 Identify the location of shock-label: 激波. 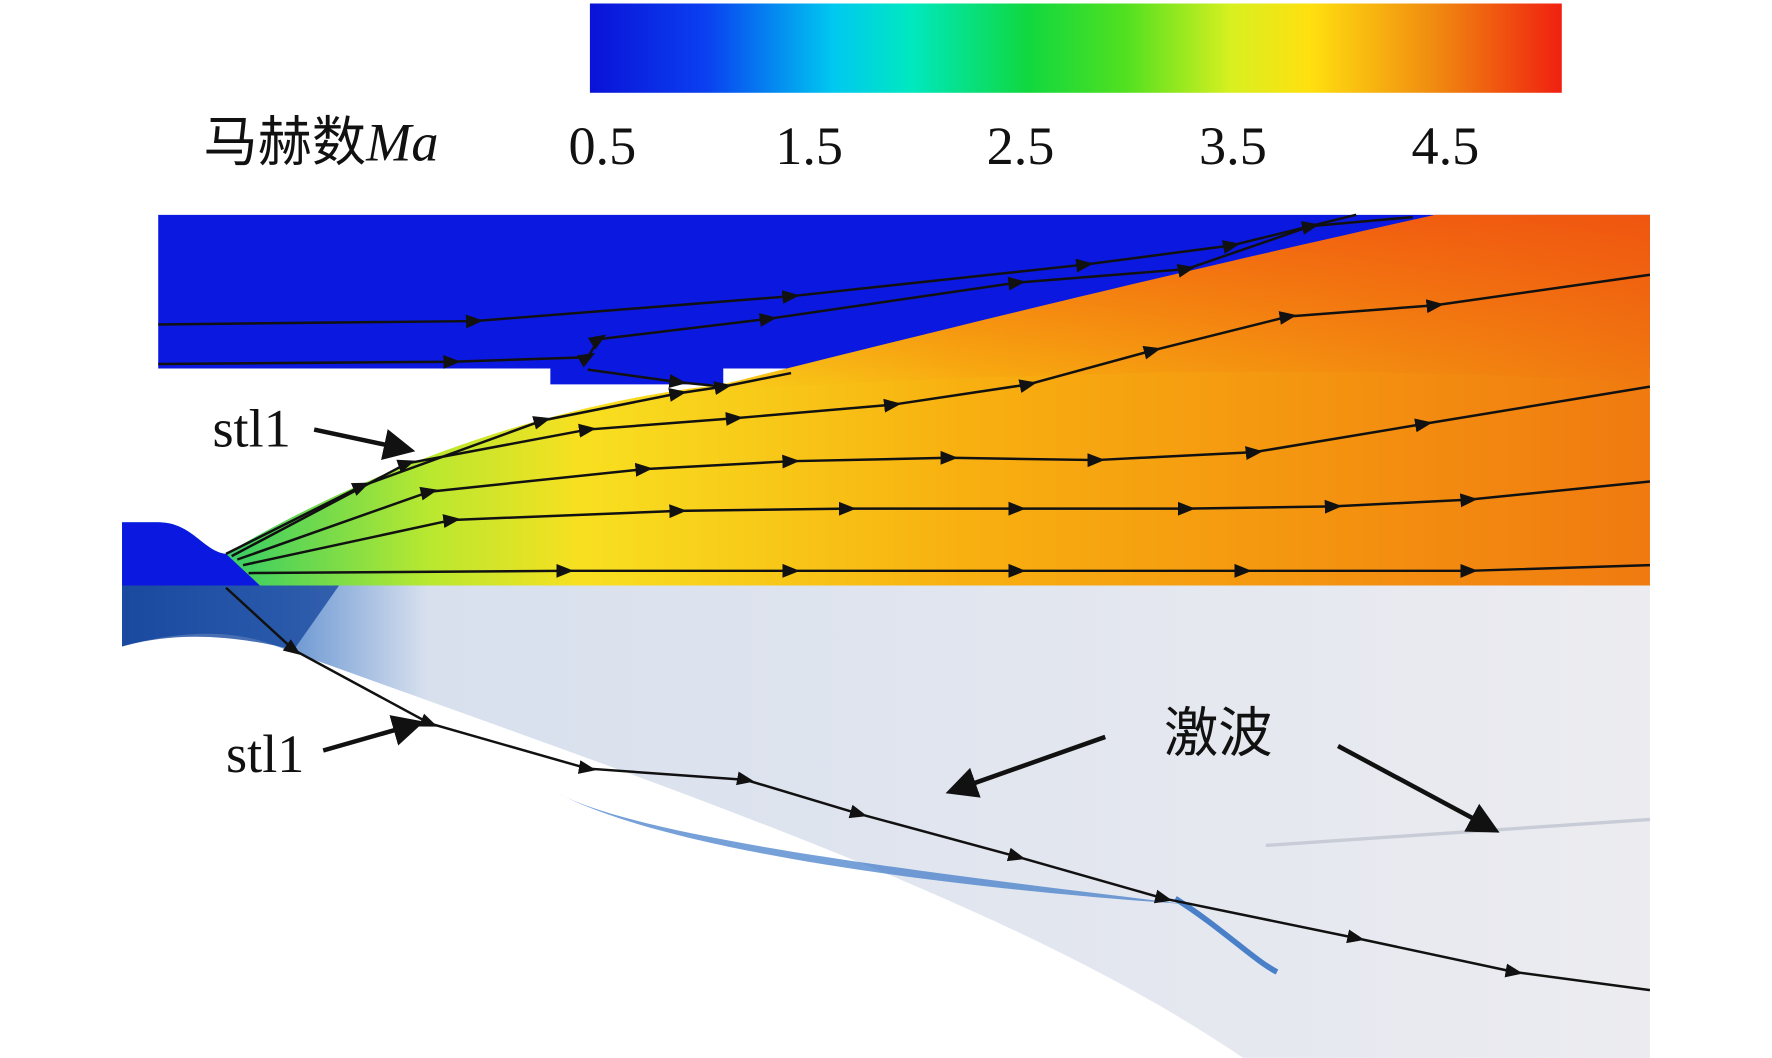
(1218, 734).